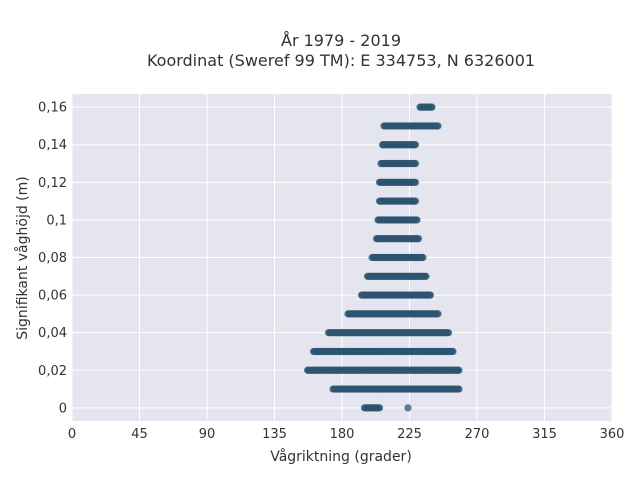 This screenshot has height=480, width=640. Describe the element at coordinates (274, 434) in the screenshot. I see `x-tick-label: 135` at that location.